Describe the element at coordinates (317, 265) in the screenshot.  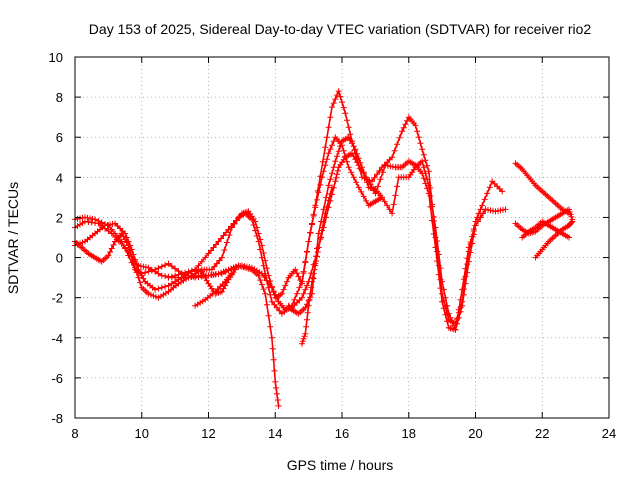
I see `series-track-f` at that location.